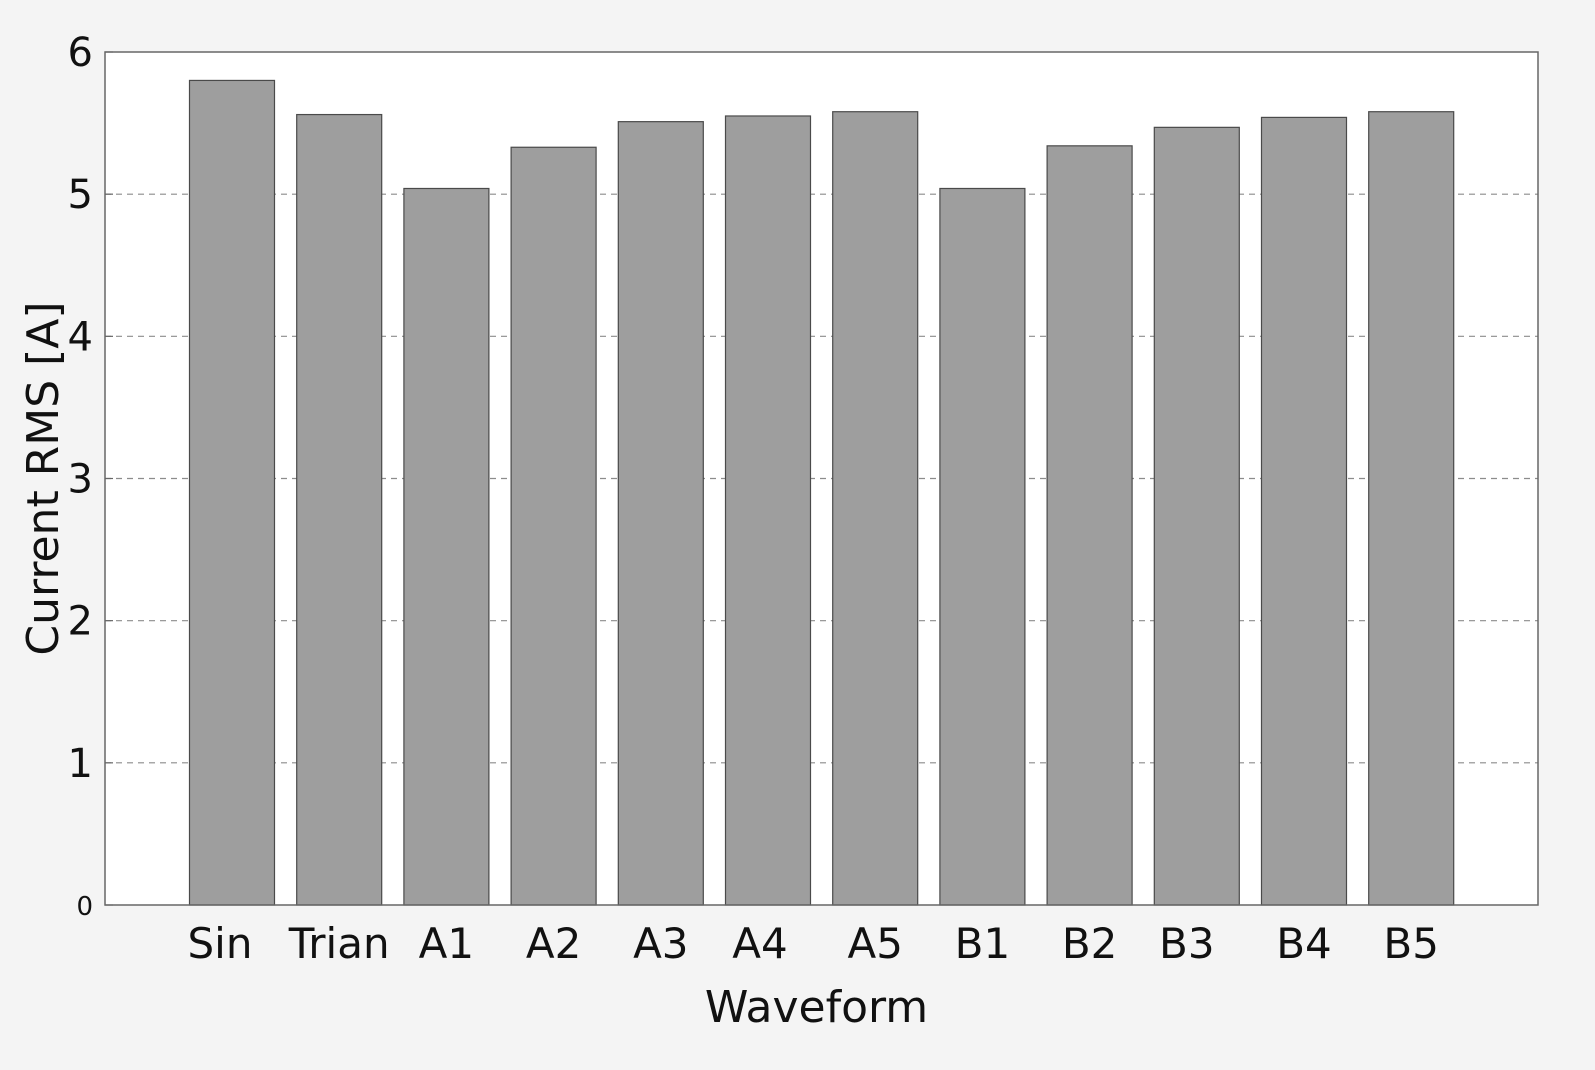  What do you see at coordinates (43, 478) in the screenshot?
I see `y-axis-title: Current RMS [A]` at bounding box center [43, 478].